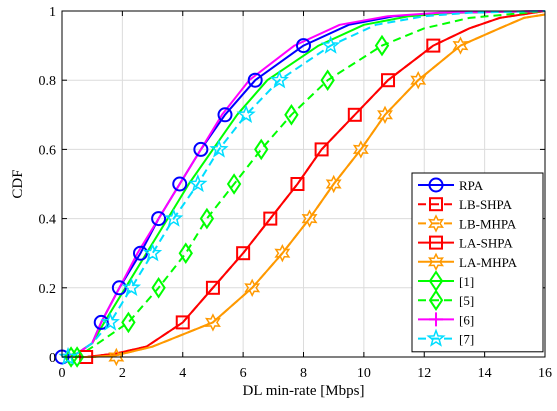 The width and height of the screenshot is (557, 411). I want to click on x-tick-label: 0, so click(62, 373).